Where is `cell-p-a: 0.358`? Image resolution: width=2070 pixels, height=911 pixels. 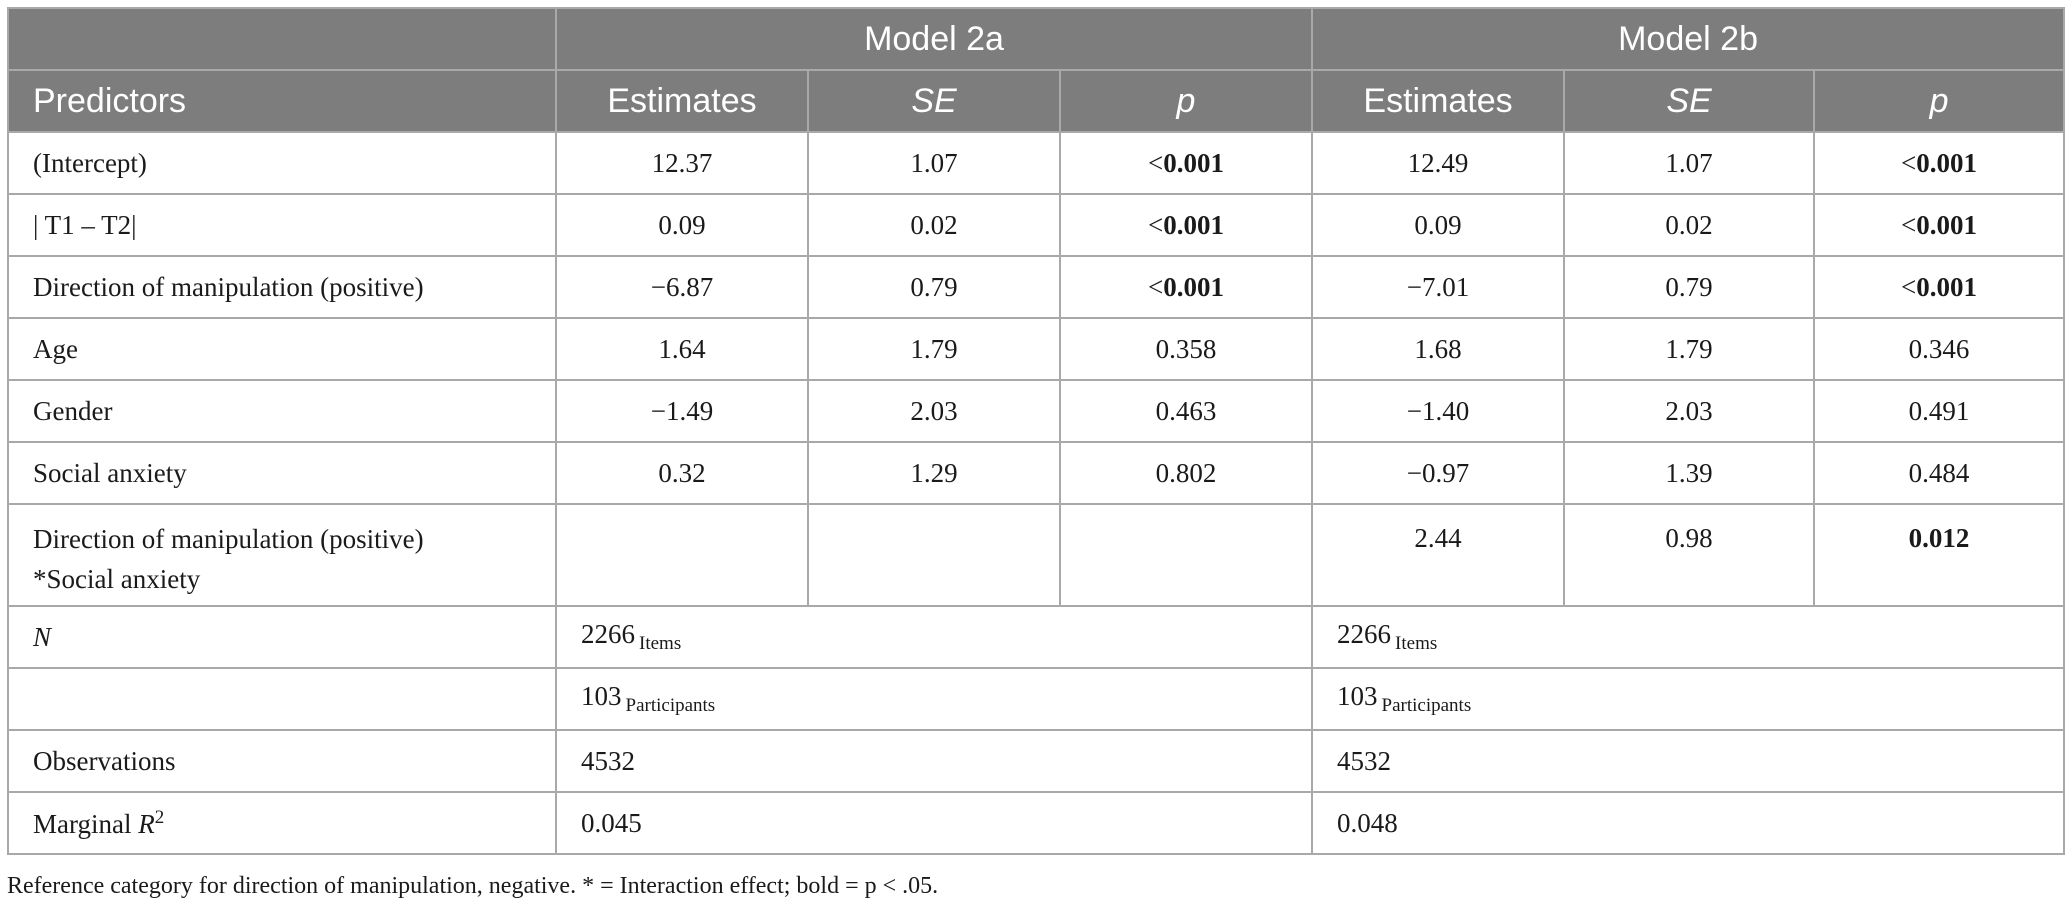 cell-p-a: 0.358 is located at coordinates (1186, 349).